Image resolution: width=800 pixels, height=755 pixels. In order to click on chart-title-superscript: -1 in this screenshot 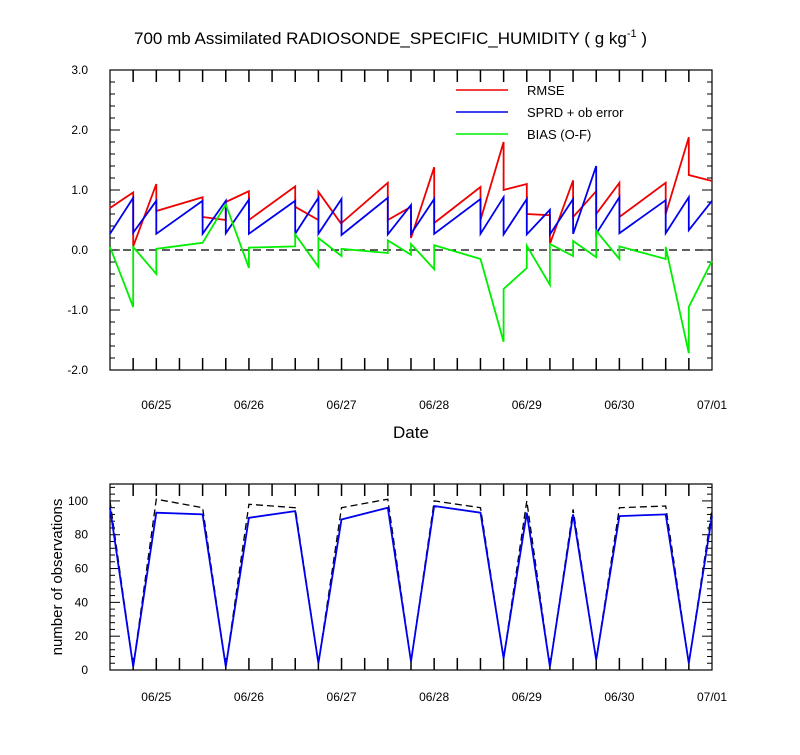, I will do `click(632, 34)`.